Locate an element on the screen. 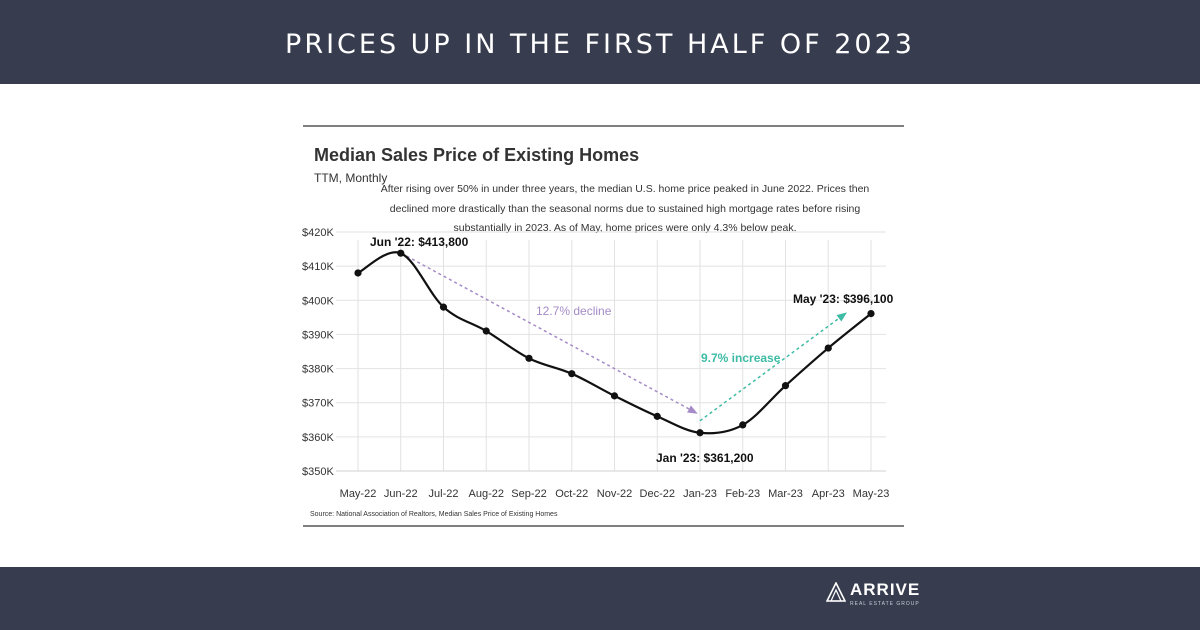  x-tick-label: Jun-22 is located at coordinates (401, 494).